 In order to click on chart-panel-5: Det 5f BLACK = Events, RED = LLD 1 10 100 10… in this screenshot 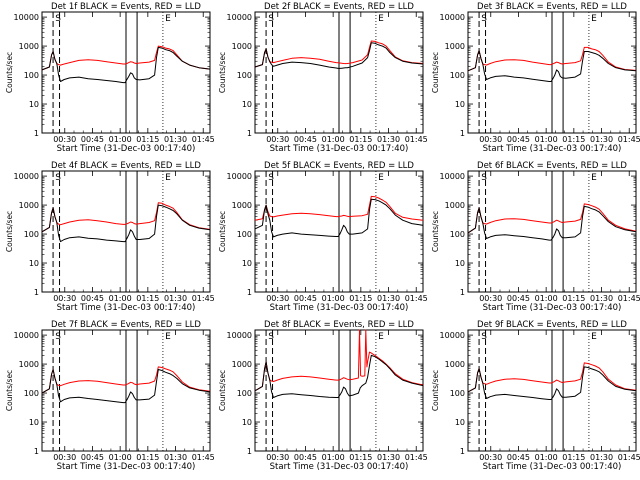, I will do `click(323, 237)`.